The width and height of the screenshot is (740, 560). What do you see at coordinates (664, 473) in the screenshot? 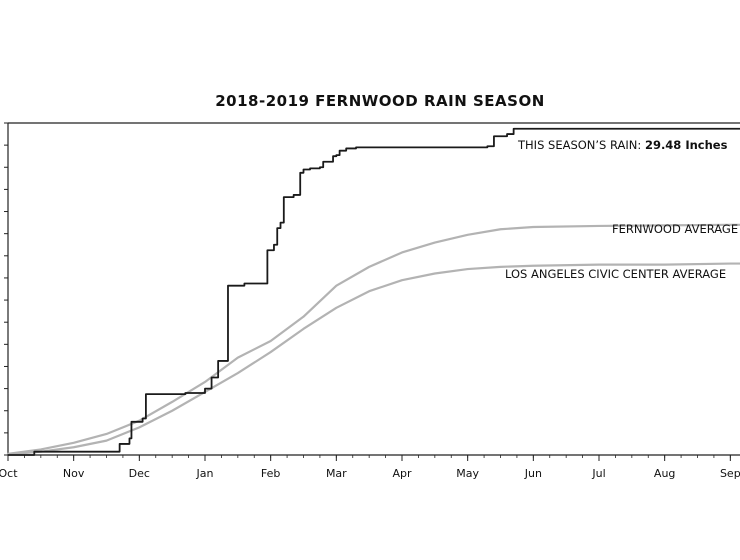
I see `x-tick-label: Aug` at bounding box center [664, 473].